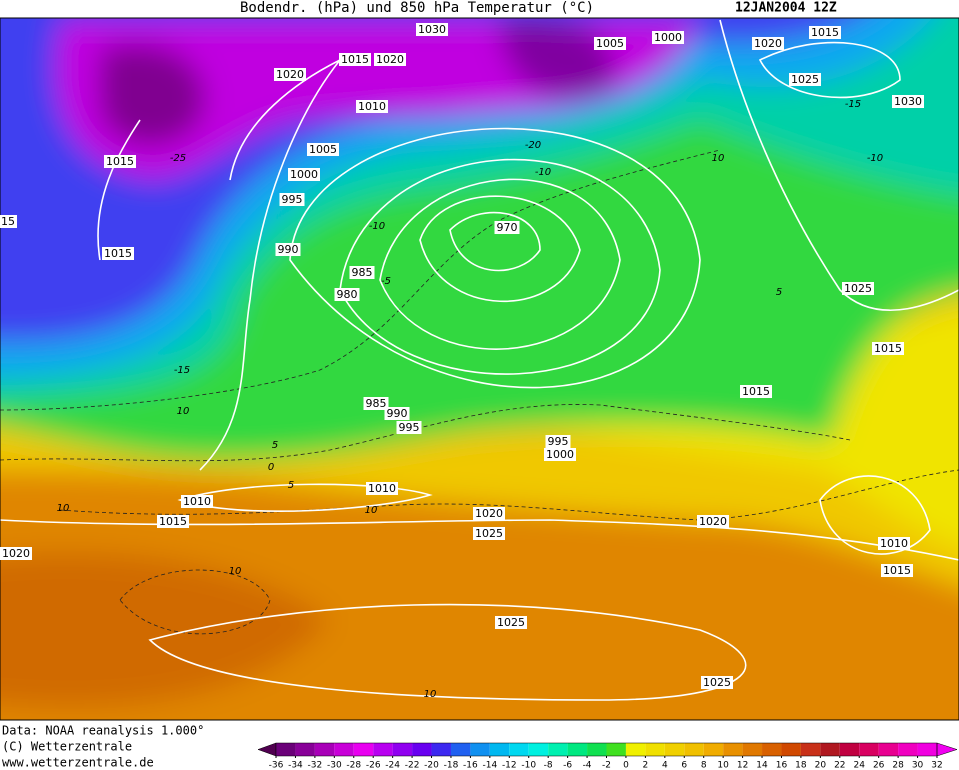 This screenshot has width=959, height=770. What do you see at coordinates (606, 765) in the screenshot?
I see `colorbar-tick-label: -2` at bounding box center [606, 765].